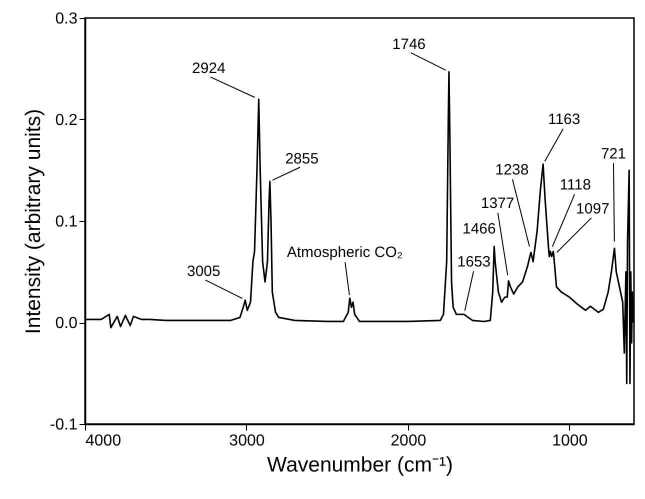 The width and height of the screenshot is (645, 499). I want to click on x-tick-label: 3000, so click(247, 441).